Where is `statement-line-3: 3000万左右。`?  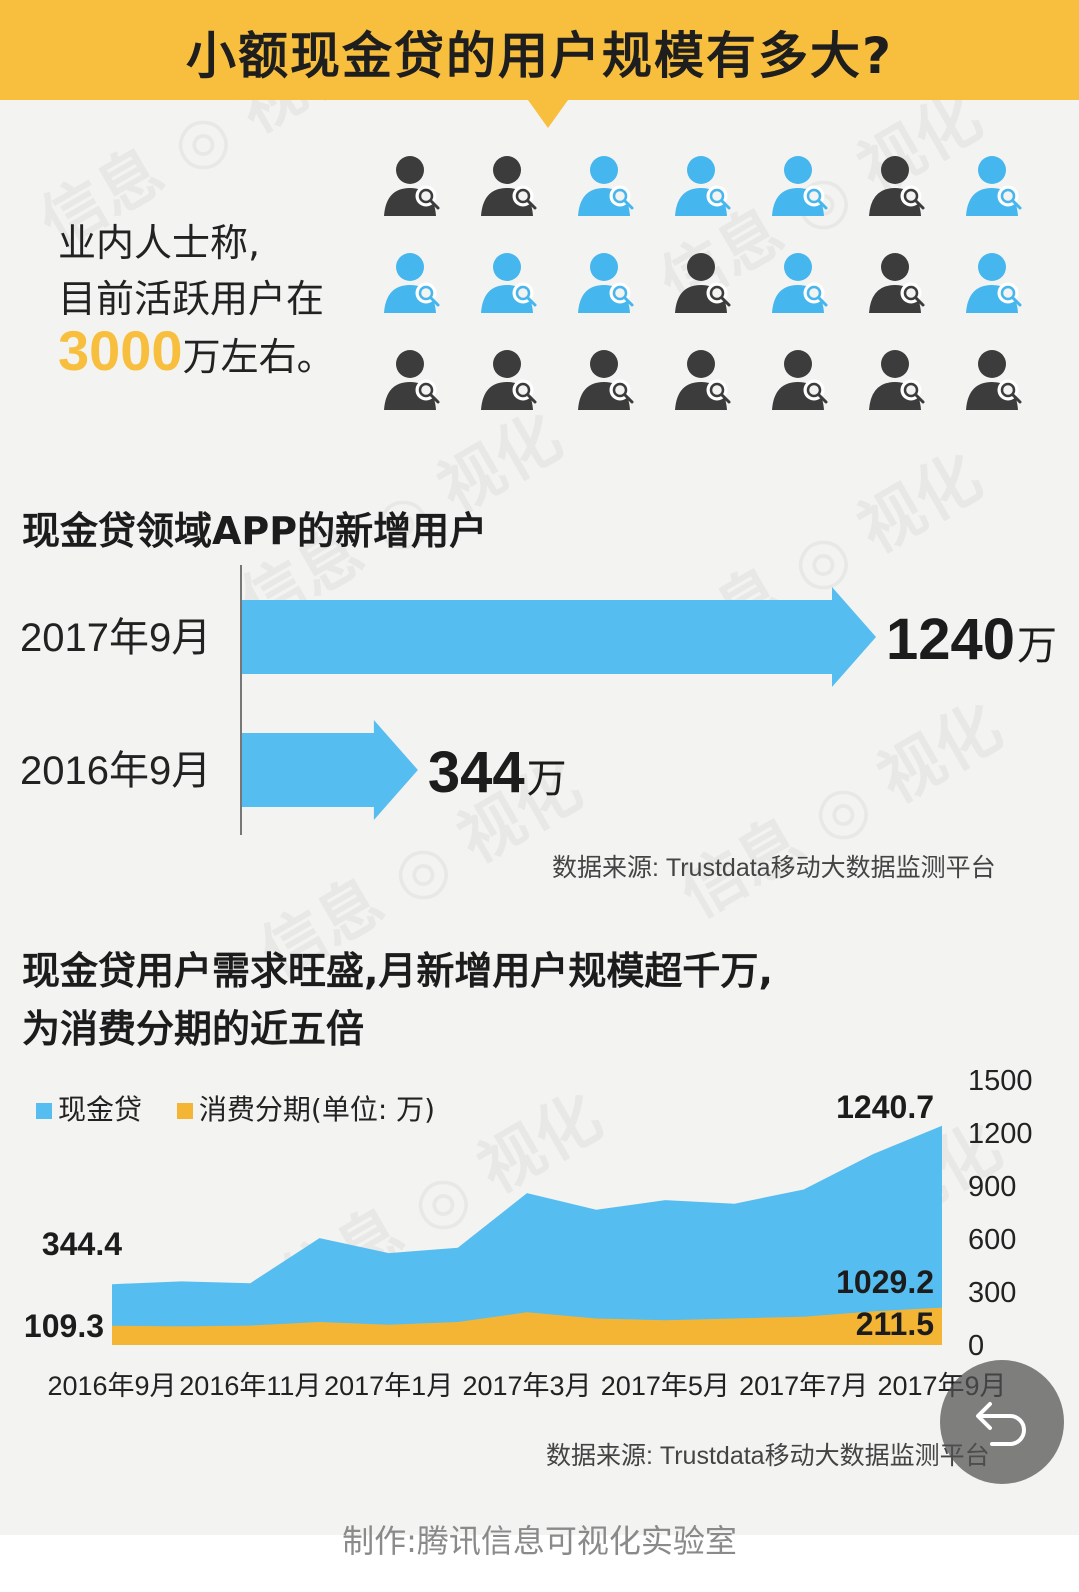 statement-line-3: 3000万左右。 is located at coordinates (196, 350).